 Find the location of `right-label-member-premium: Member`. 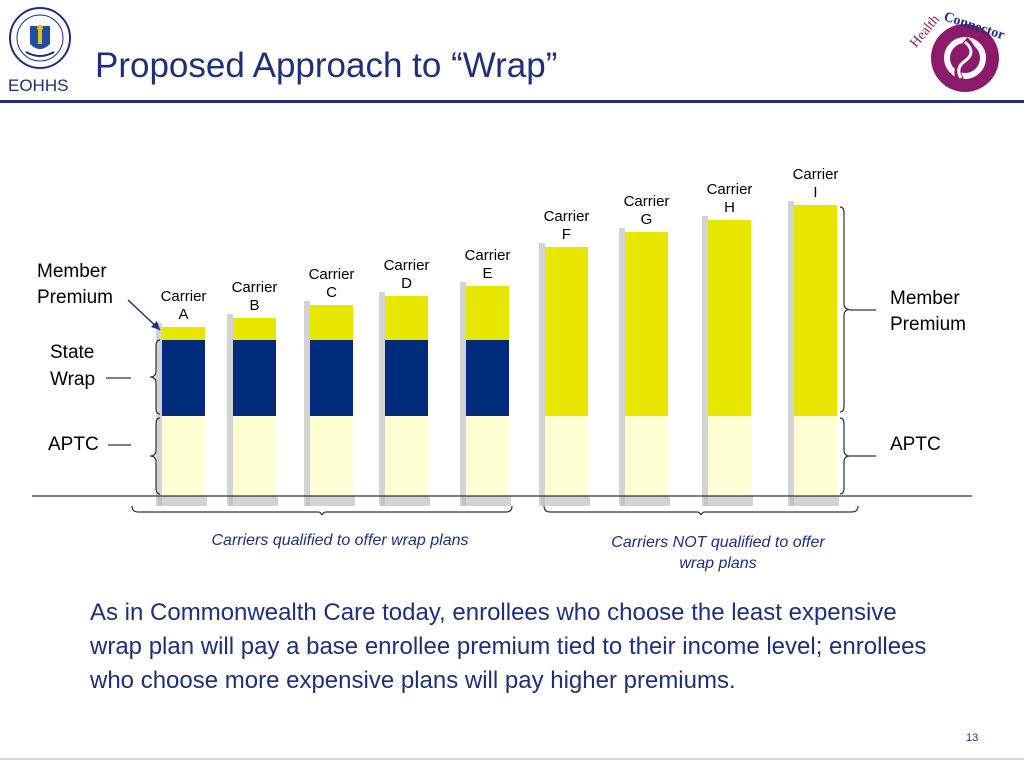

right-label-member-premium: Member is located at coordinates (925, 298).